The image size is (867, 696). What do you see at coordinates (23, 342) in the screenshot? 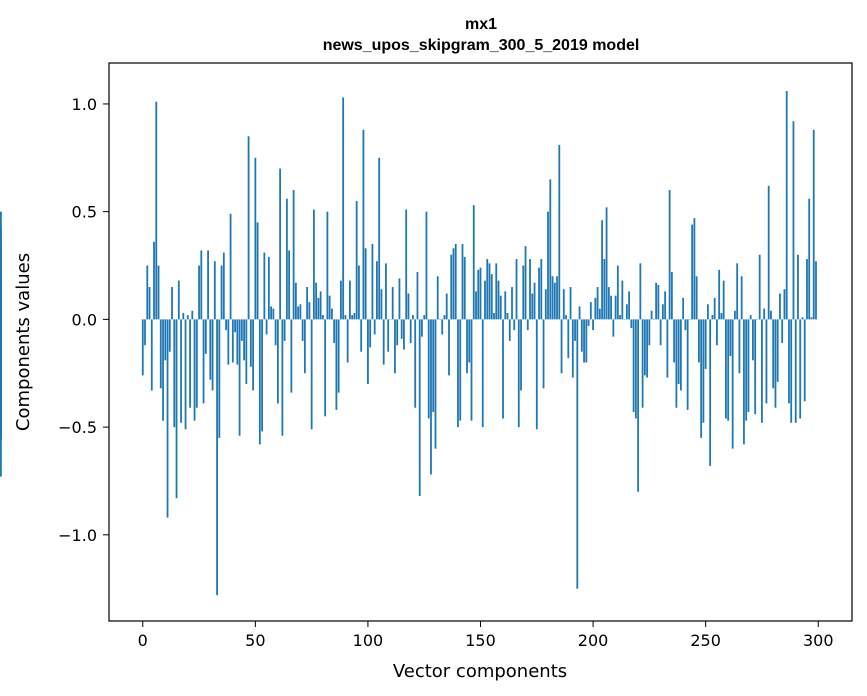
I see `y-axis-label: Components values` at bounding box center [23, 342].